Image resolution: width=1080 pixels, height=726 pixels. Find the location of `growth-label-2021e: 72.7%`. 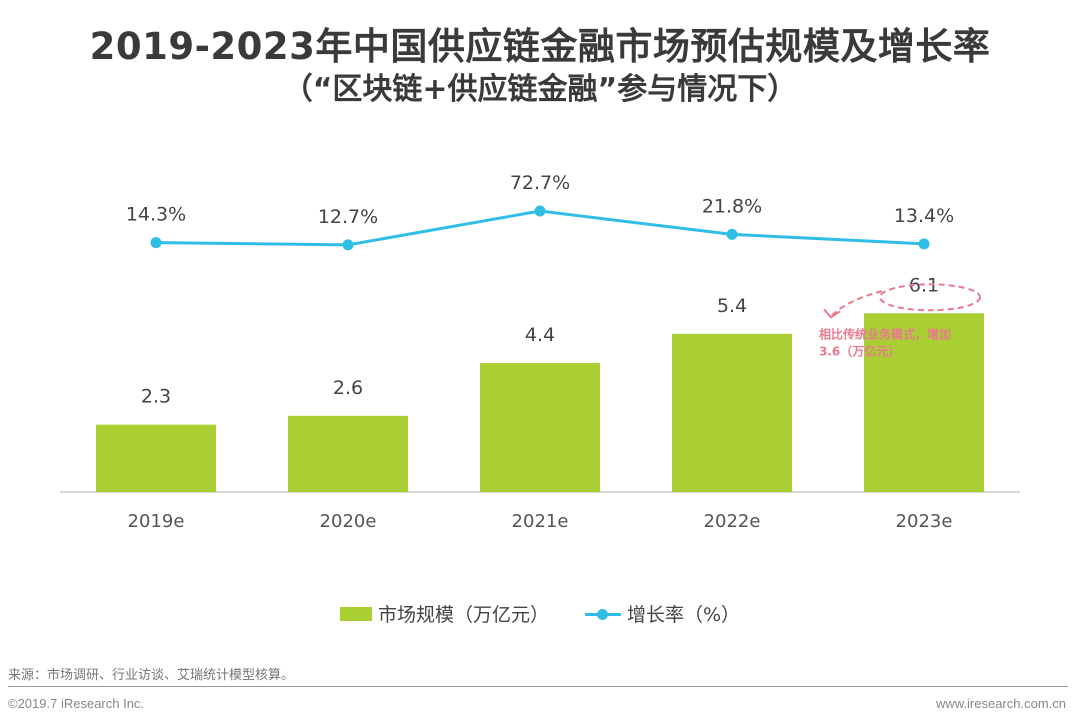

growth-label-2021e: 72.7% is located at coordinates (540, 183).